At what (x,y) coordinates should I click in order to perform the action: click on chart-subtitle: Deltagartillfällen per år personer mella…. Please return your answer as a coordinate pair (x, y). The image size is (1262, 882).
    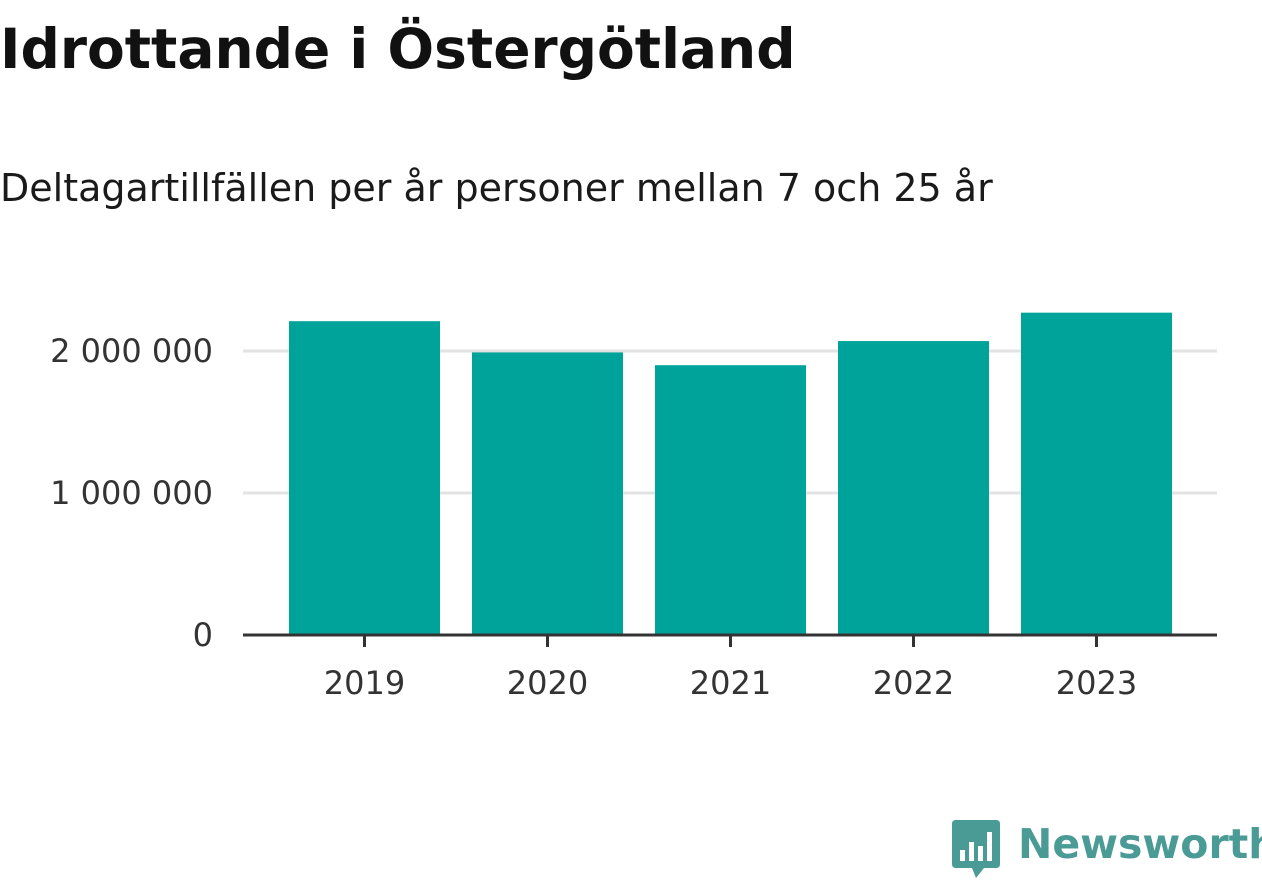
    Looking at the image, I should click on (496, 188).